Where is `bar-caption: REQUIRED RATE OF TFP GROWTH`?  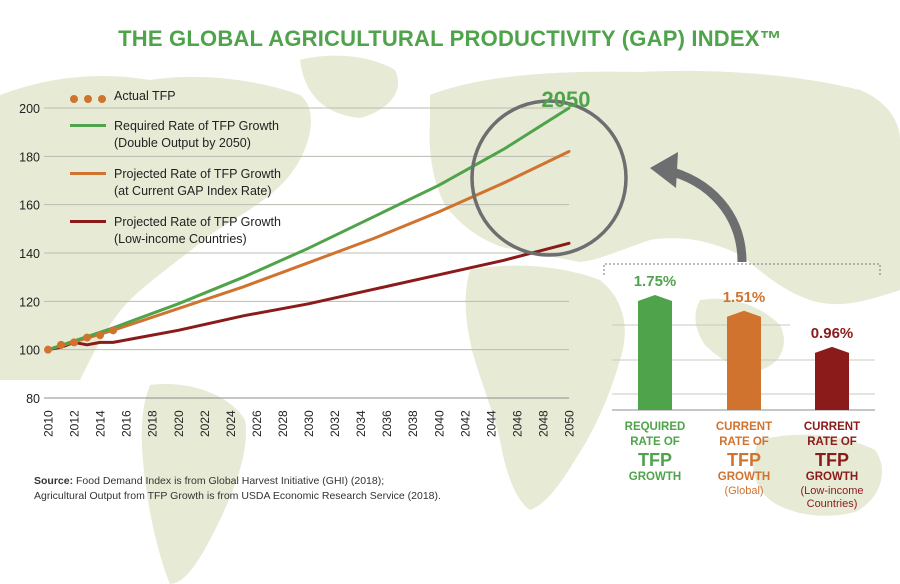
bar-caption: REQUIRED RATE OF TFP GROWTH is located at coordinates (655, 452).